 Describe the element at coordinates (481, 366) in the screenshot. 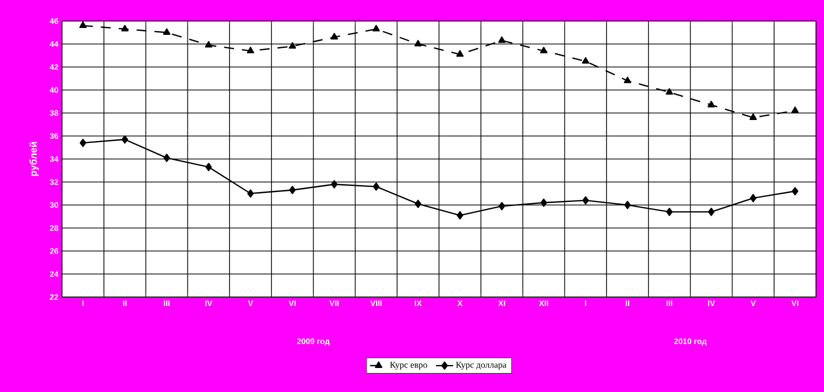

I see `legend-label: Курс доллара` at that location.